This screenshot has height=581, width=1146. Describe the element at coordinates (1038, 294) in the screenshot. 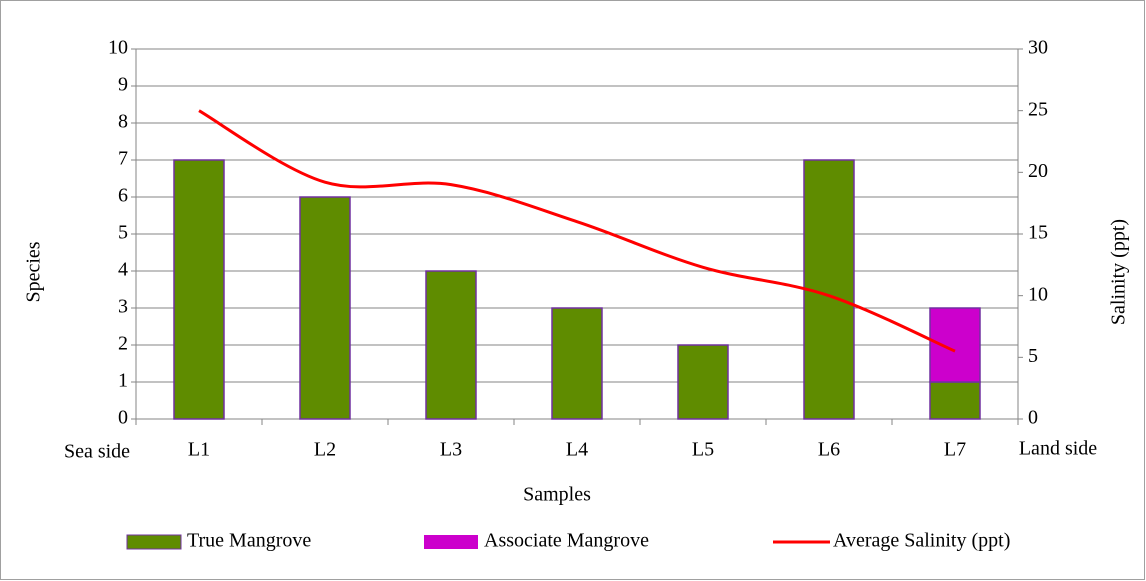

I see `y2-tick-label: 10` at that location.